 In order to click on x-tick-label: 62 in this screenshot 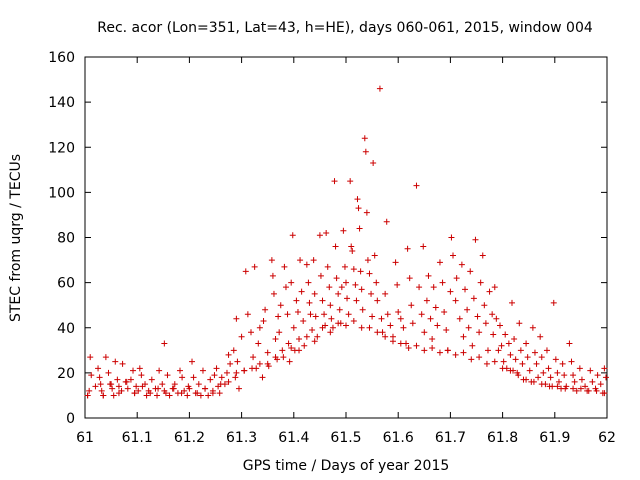, I will do `click(607, 438)`.